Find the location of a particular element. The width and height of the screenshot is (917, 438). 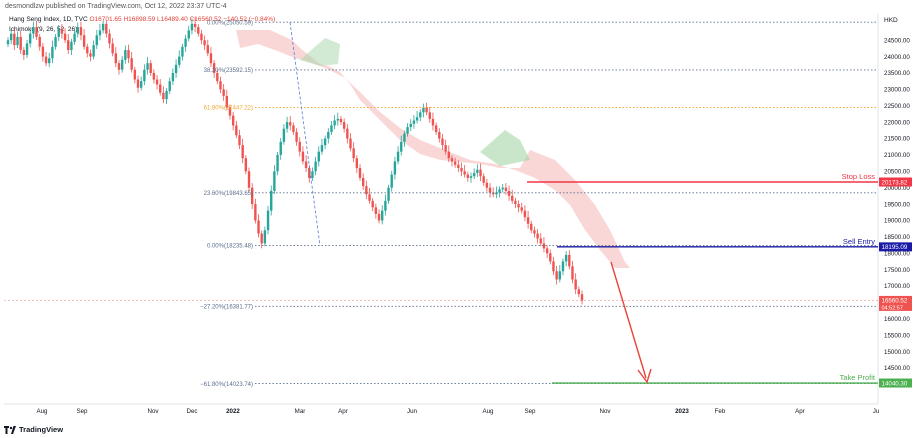

y-tick-label: 19000.00 is located at coordinates (897, 221).